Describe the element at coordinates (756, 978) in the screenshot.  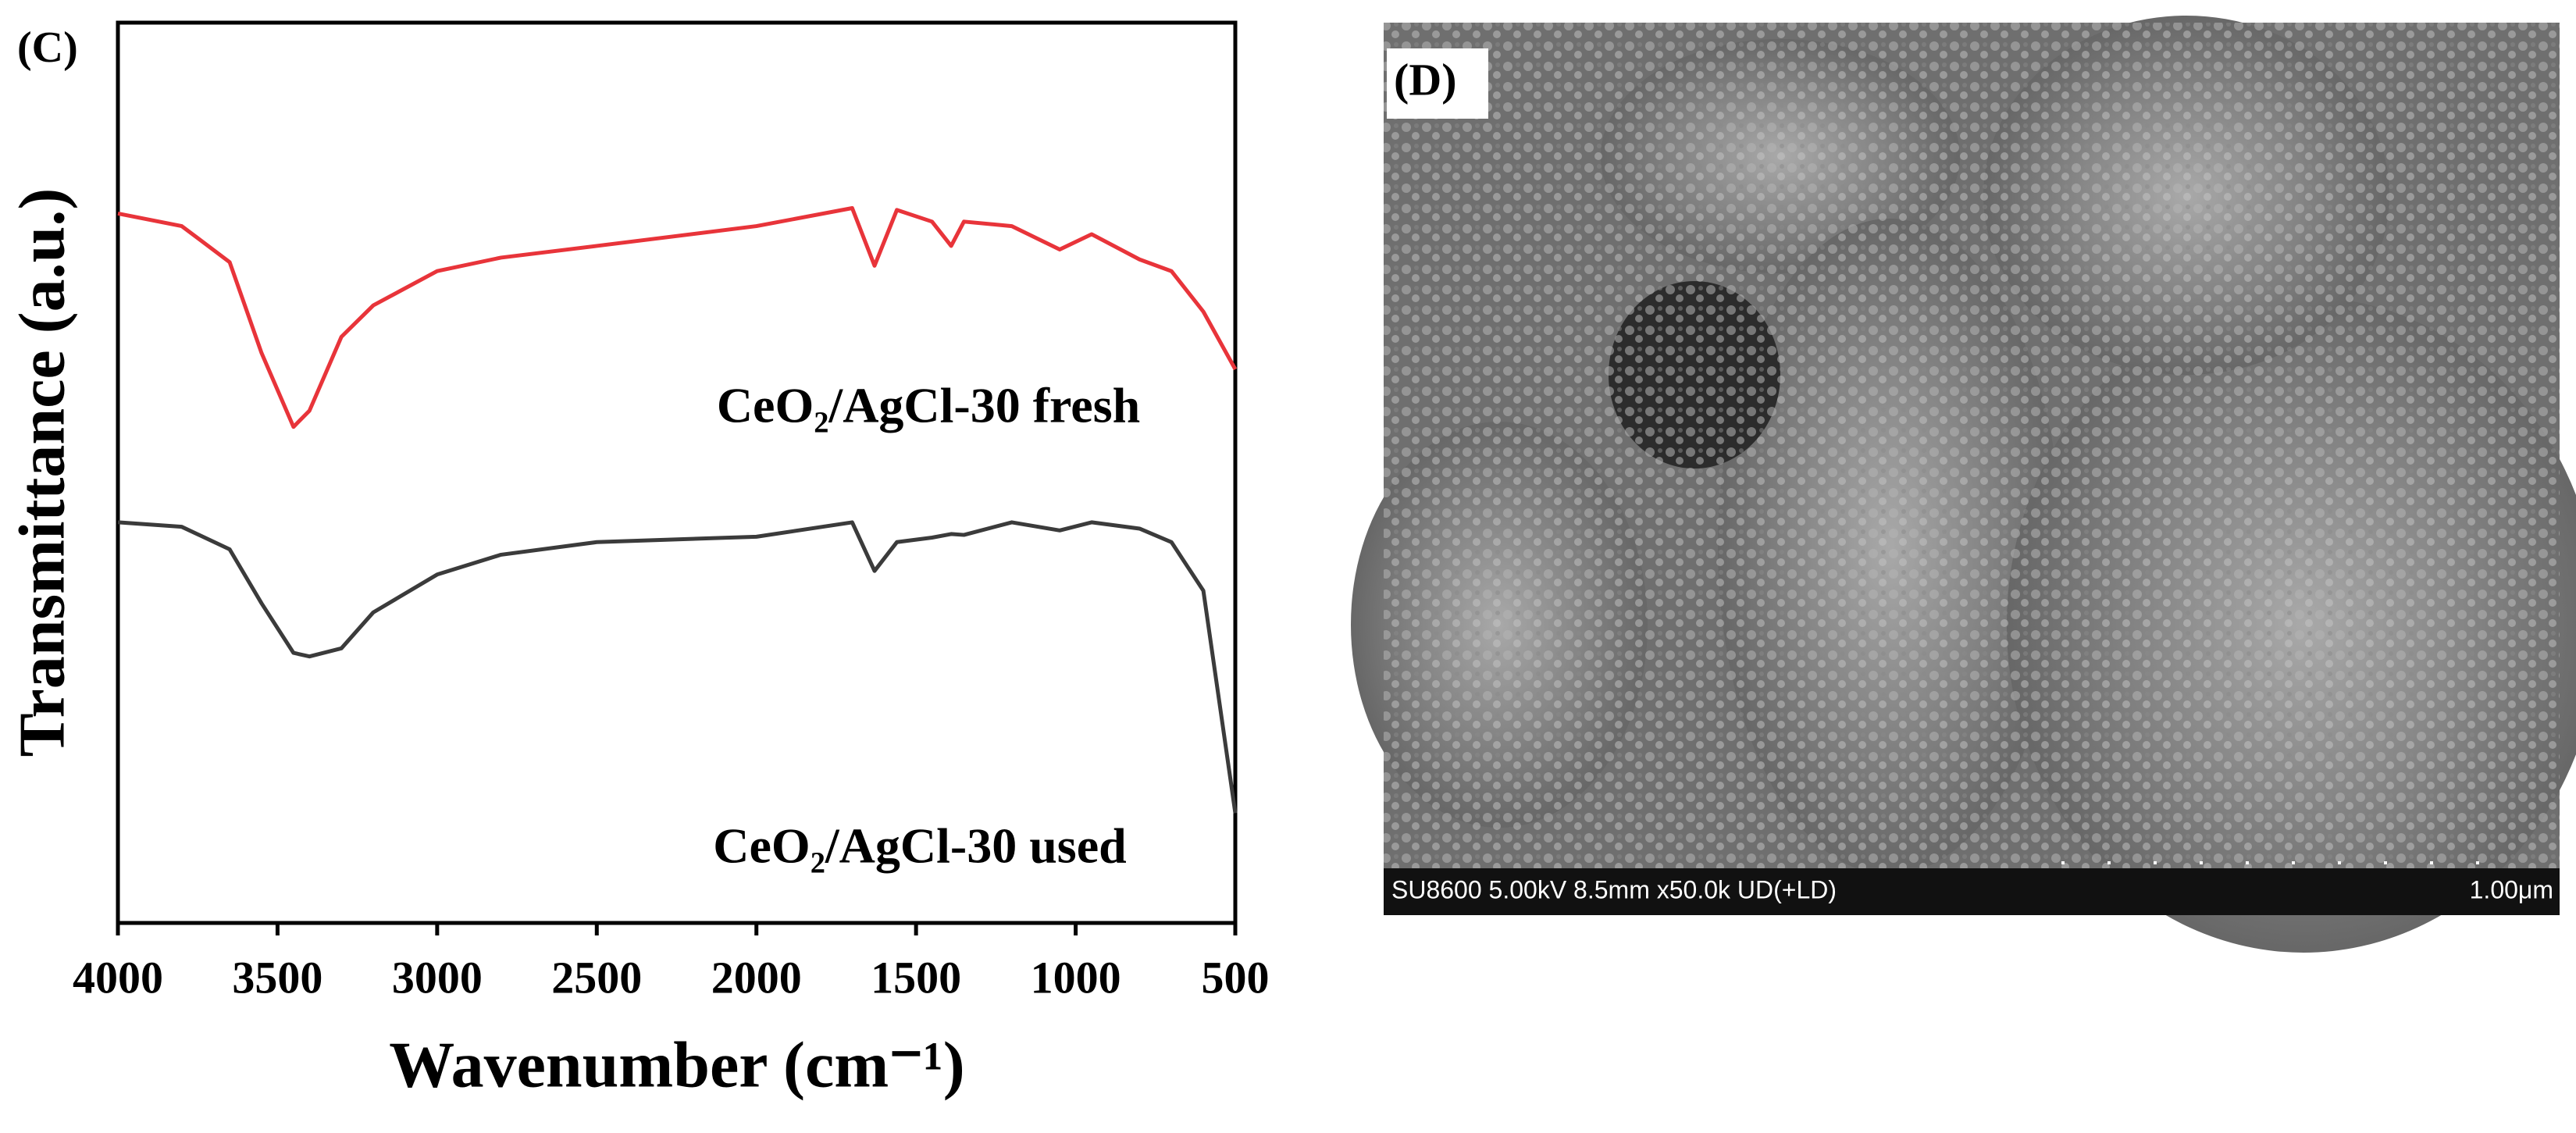
I see `x-tick-label: 2000` at that location.